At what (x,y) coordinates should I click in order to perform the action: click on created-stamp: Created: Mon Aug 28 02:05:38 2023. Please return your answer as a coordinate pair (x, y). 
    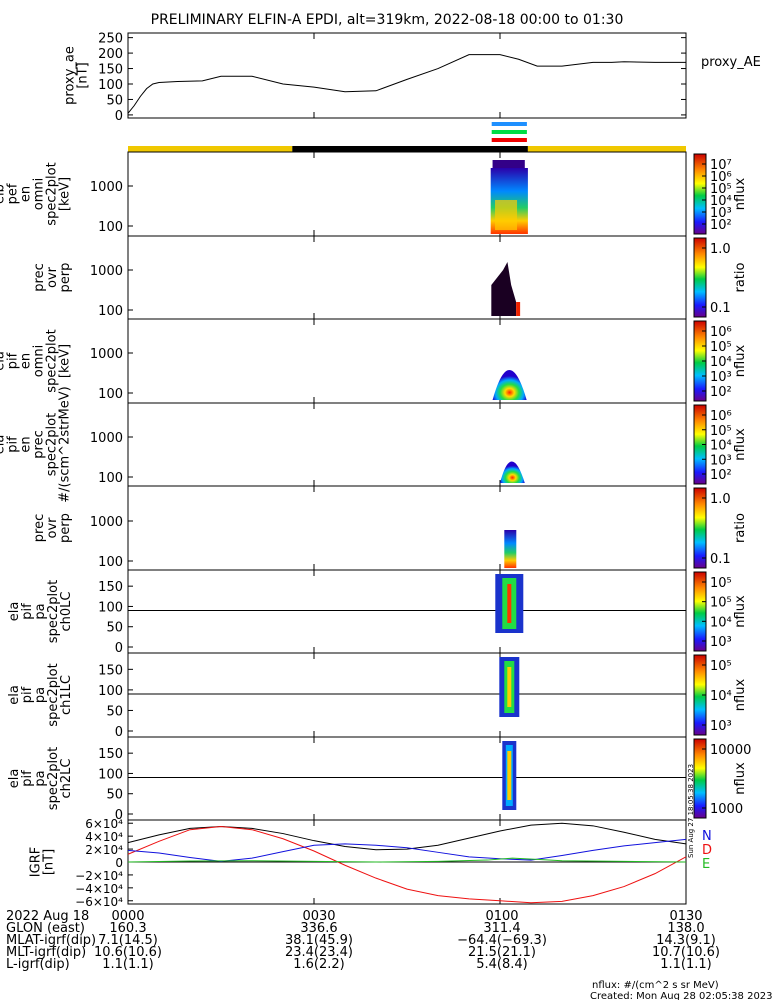
    Looking at the image, I should click on (681, 995).